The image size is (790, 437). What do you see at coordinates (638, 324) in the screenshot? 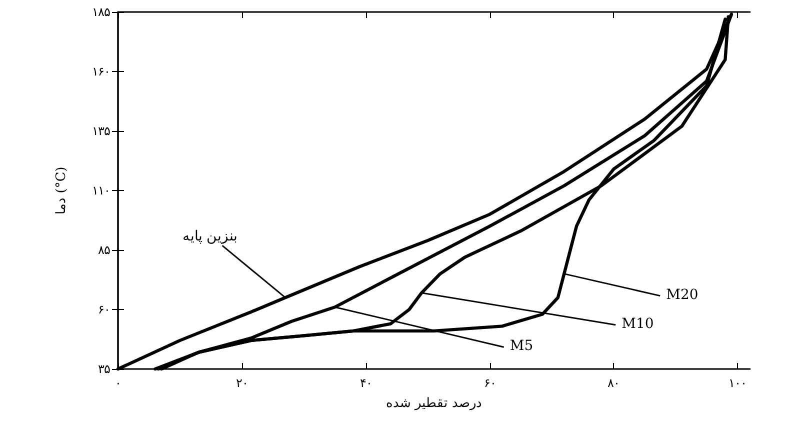
I see `annotation: M10` at bounding box center [638, 324].